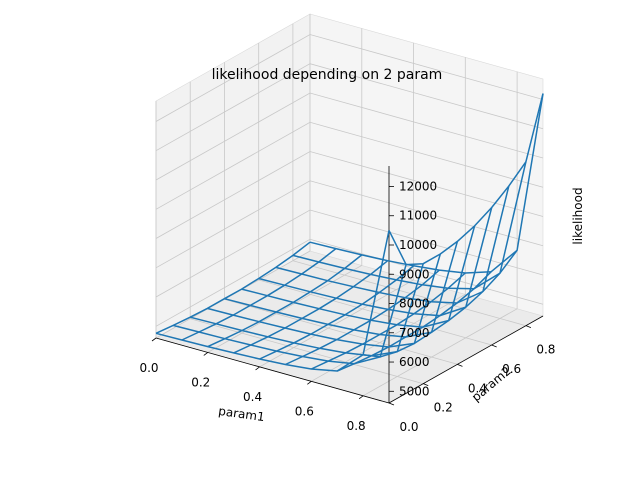  What do you see at coordinates (272, 370) in the screenshot?
I see `x-axis-line` at bounding box center [272, 370].